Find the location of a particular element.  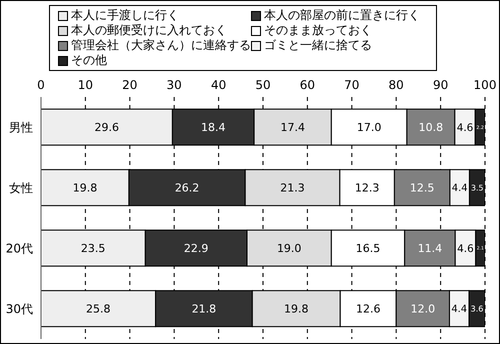

x-tick-label: 30 is located at coordinates (174, 85).